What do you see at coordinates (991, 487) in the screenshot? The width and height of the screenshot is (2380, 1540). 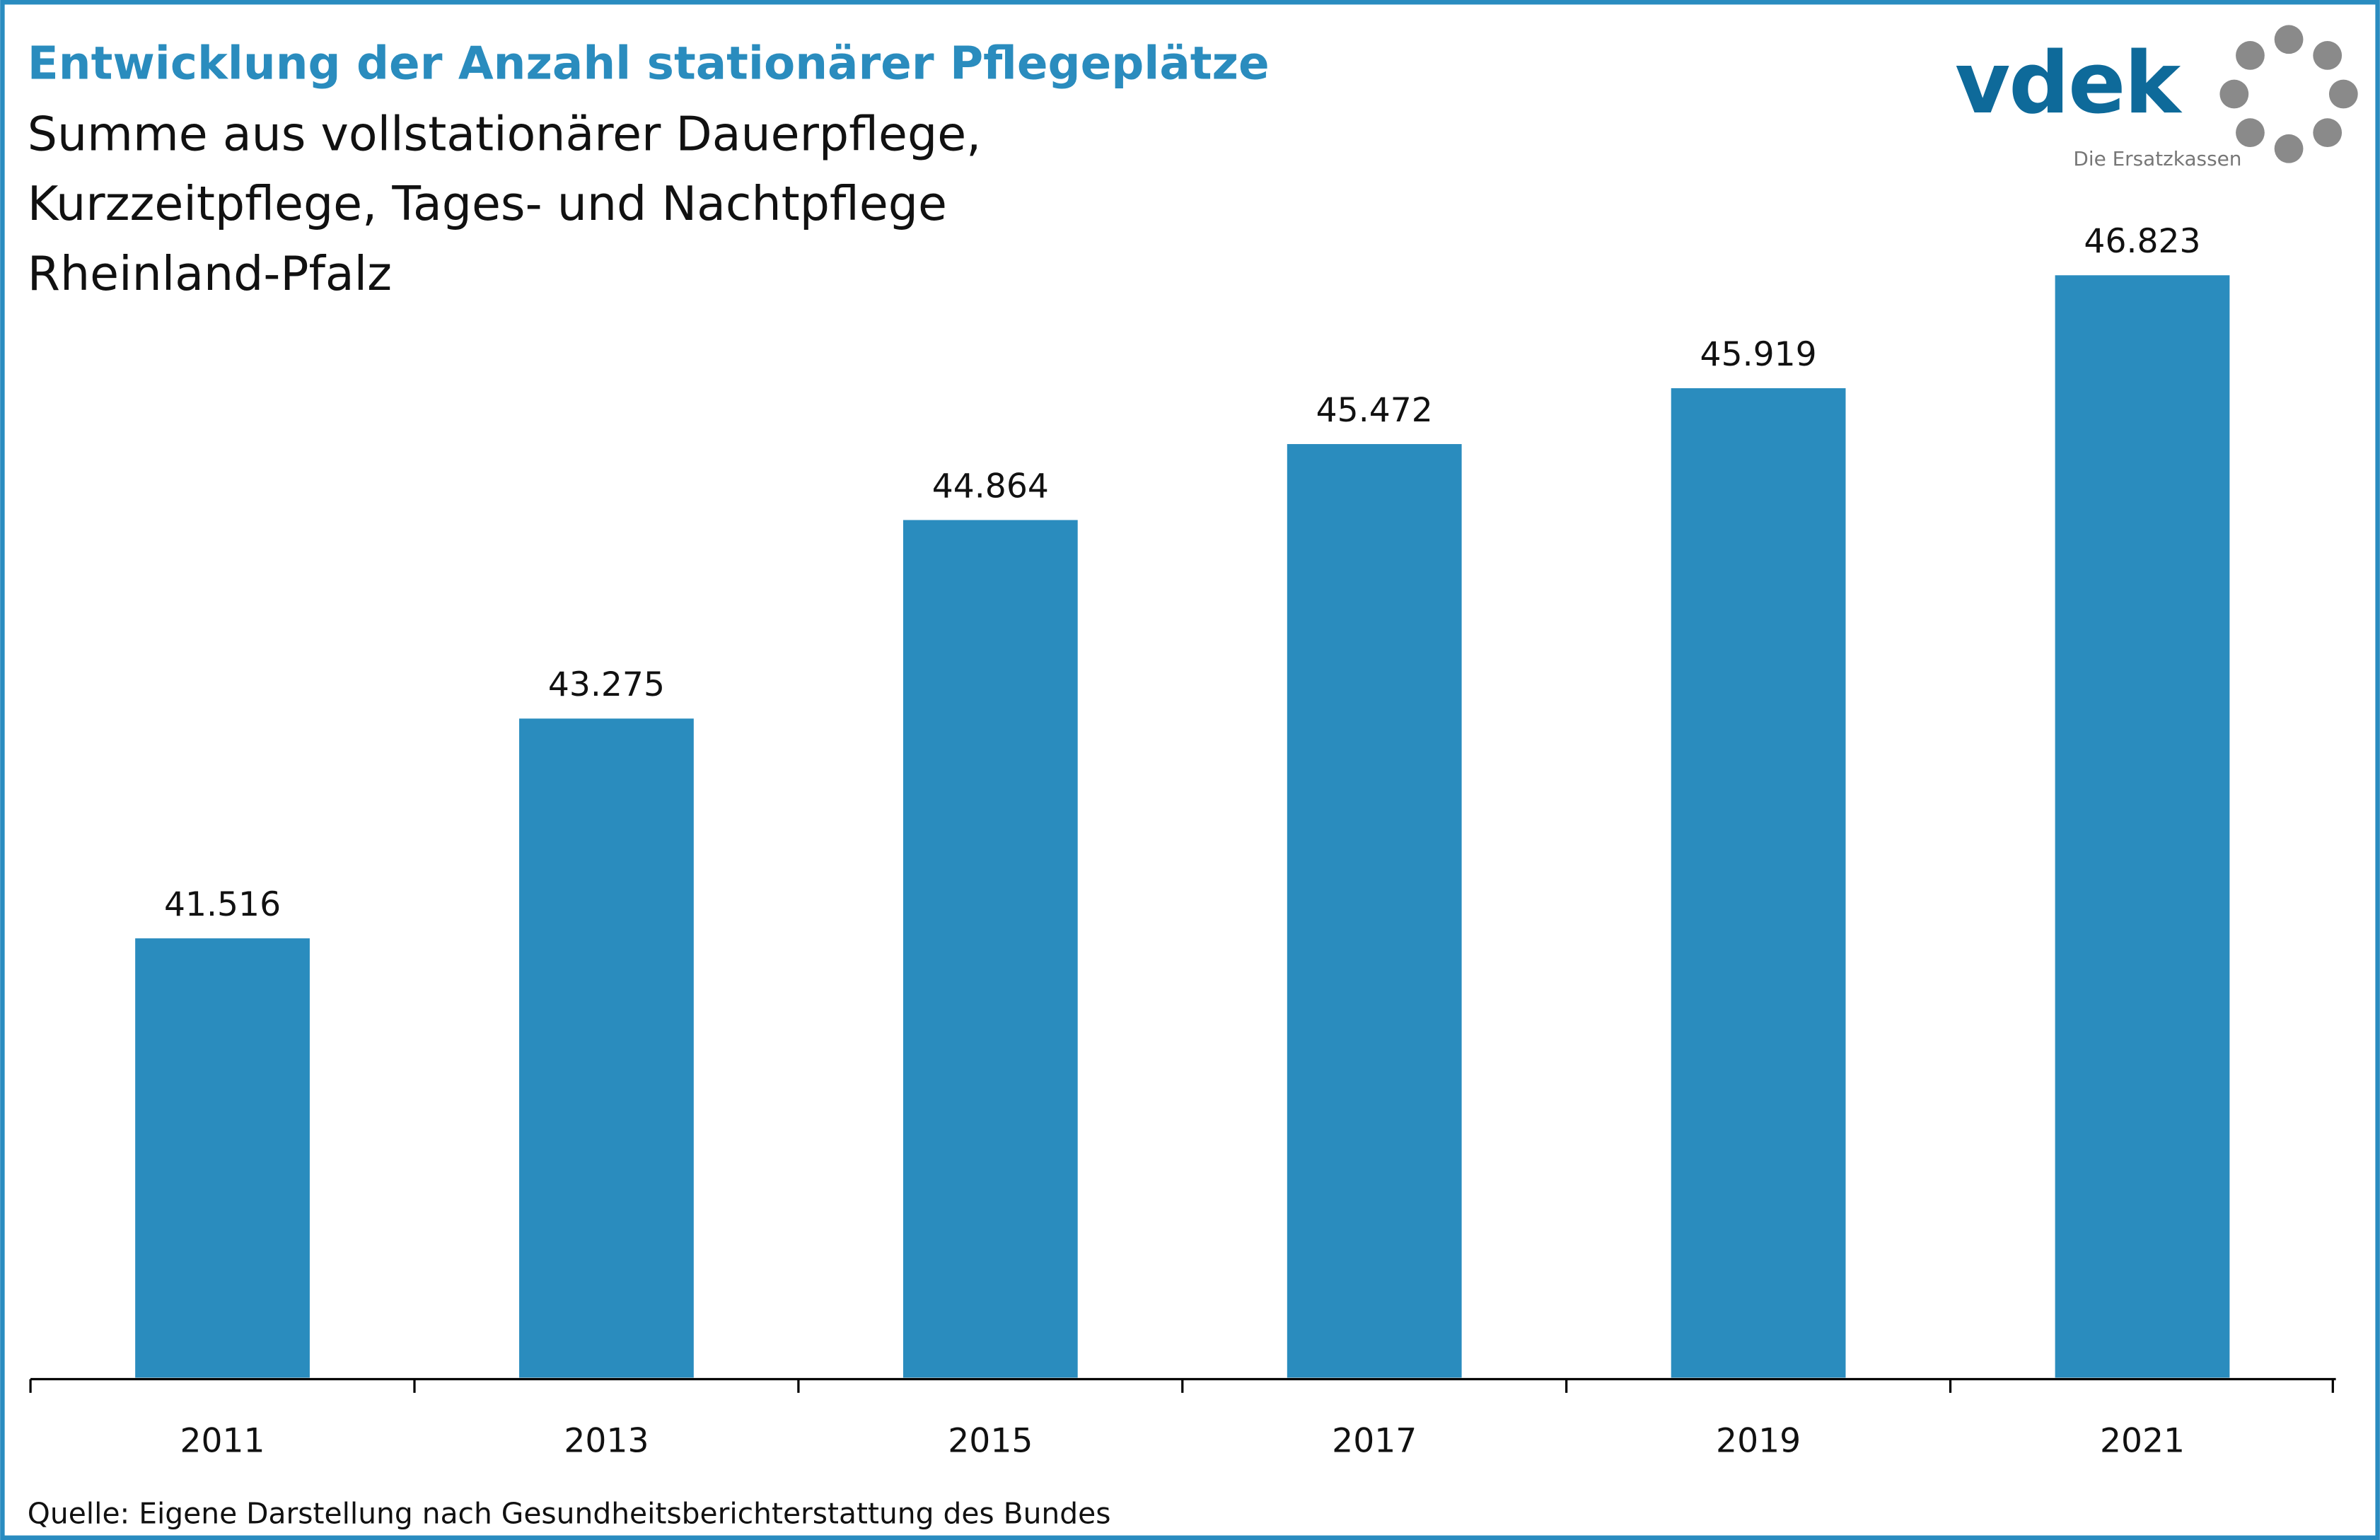 I see `data-label-2015: 44.864` at bounding box center [991, 487].